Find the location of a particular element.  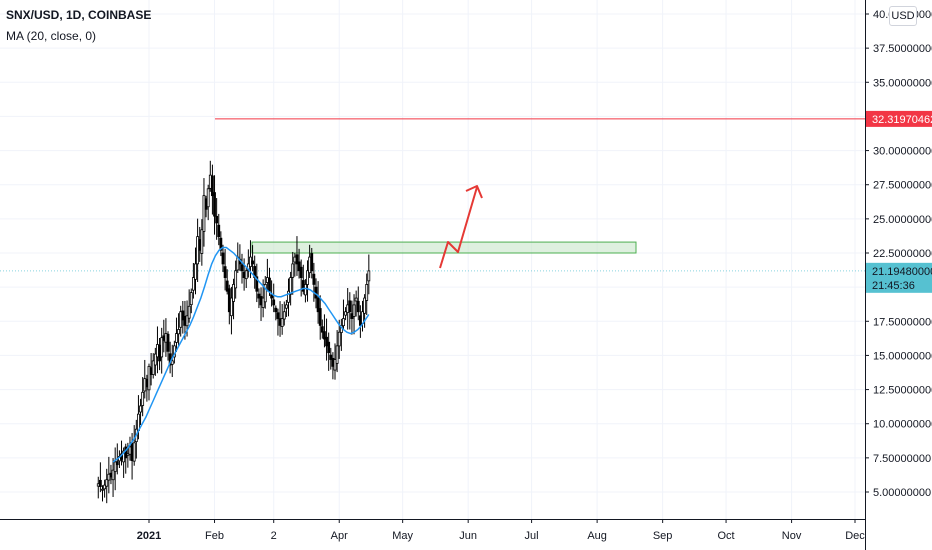

resistance-price-label: 32.31970462 is located at coordinates (902, 120).